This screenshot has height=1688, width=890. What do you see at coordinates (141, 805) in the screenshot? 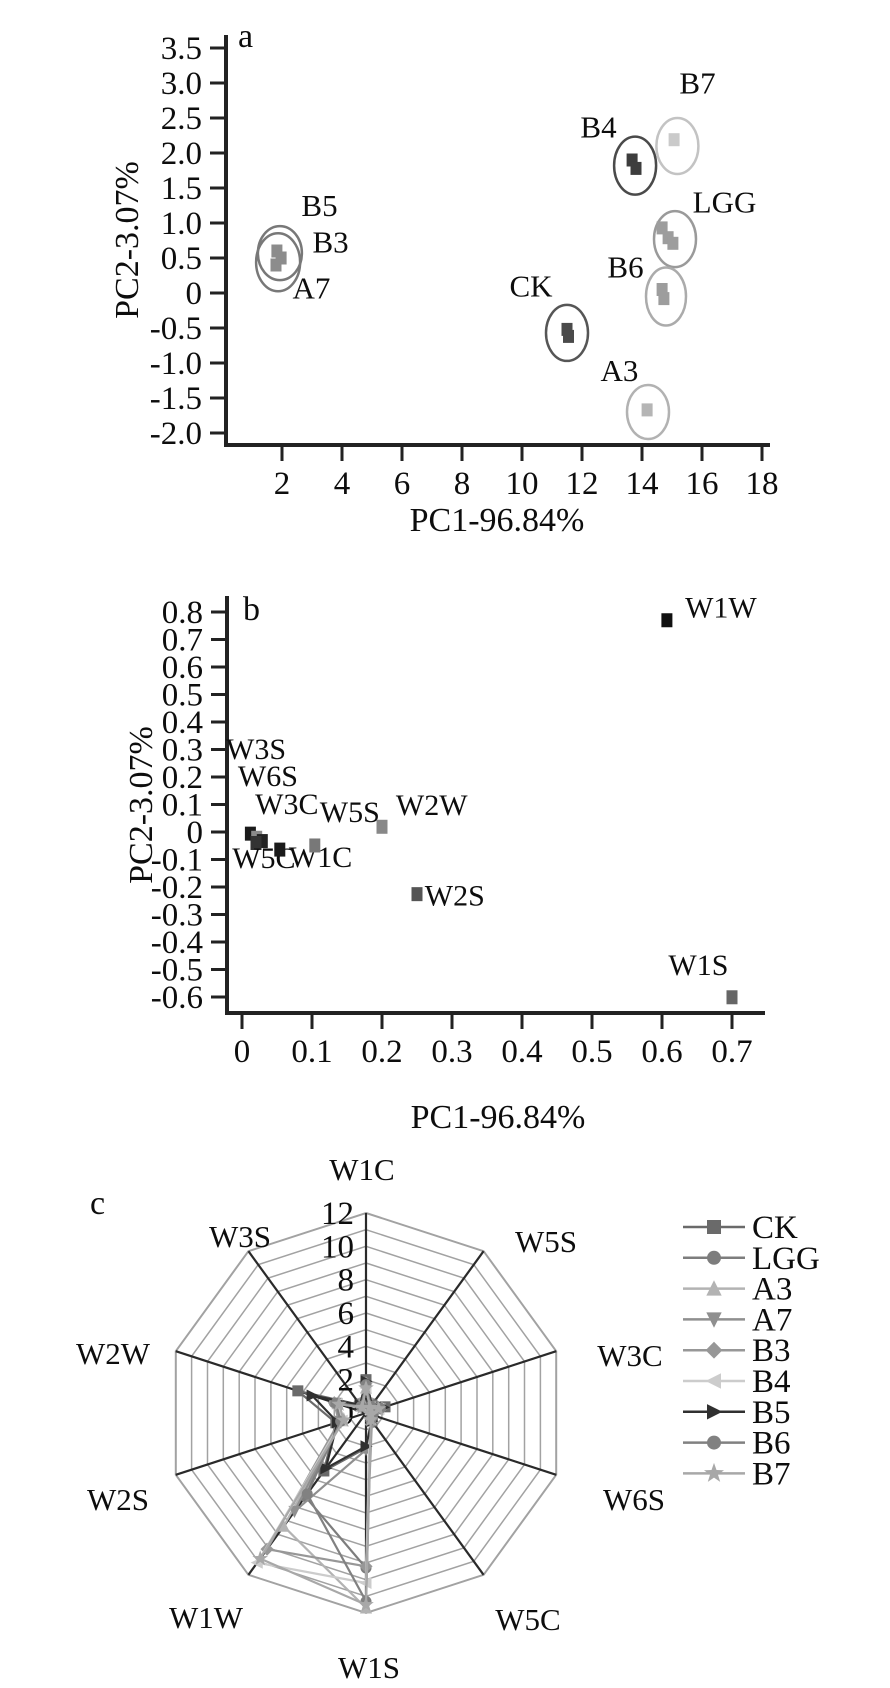
I see `panel-b-y-axis-title: PC2-3.07%` at bounding box center [141, 805].